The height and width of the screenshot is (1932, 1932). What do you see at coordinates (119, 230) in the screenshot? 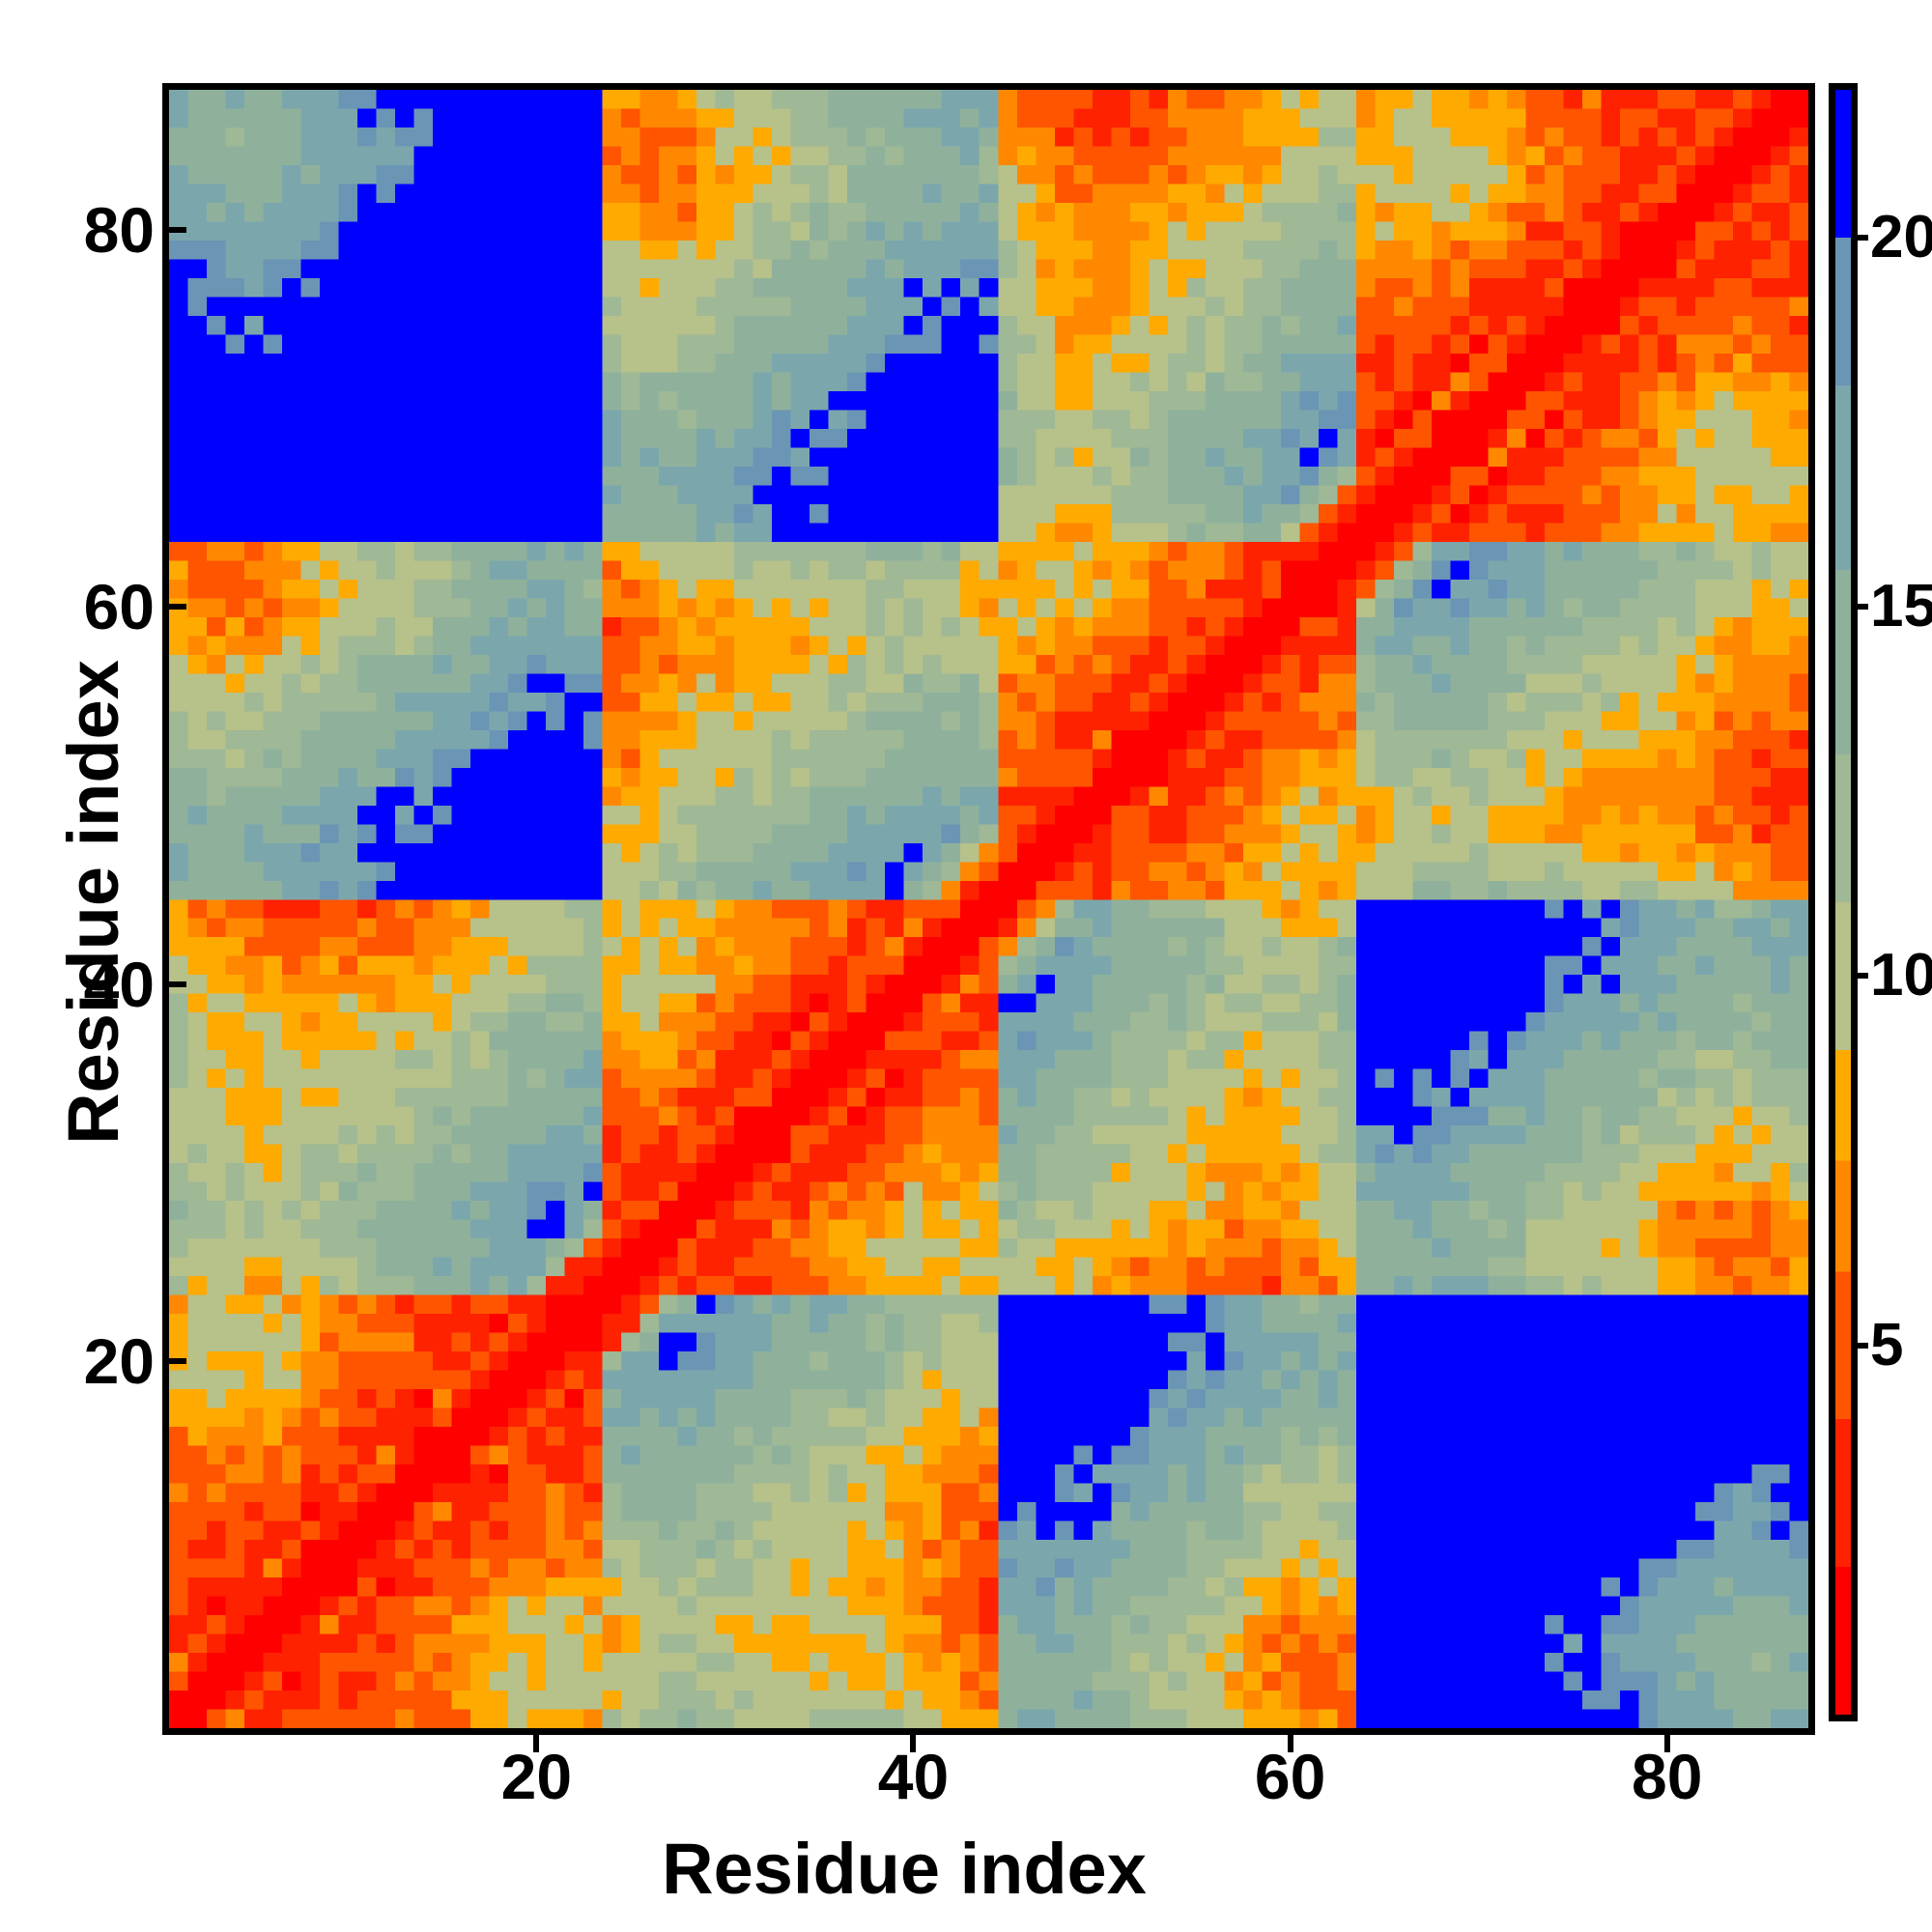
I see `y-tick-label: 80` at bounding box center [119, 230].